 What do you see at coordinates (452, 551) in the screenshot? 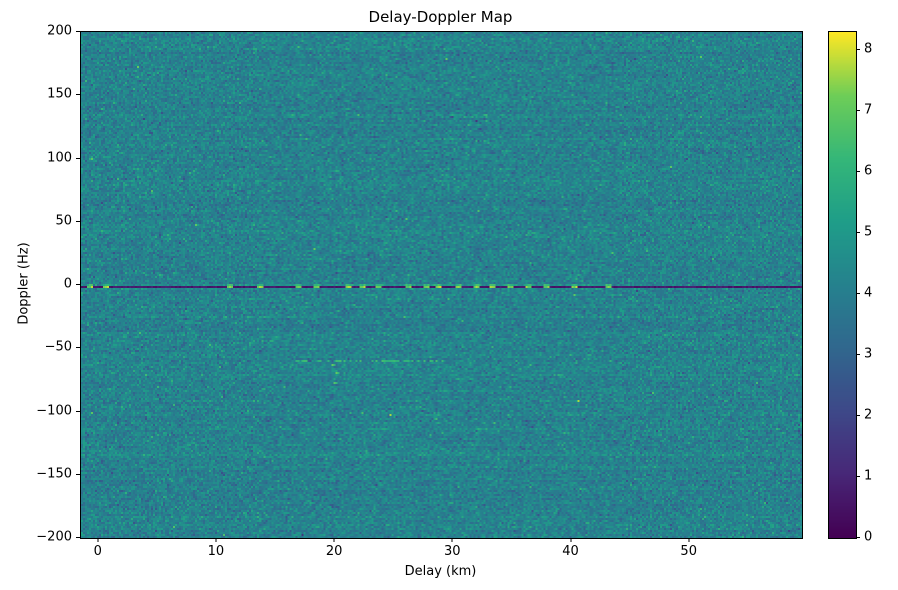
I see `x-tick-label: 30` at bounding box center [452, 551].